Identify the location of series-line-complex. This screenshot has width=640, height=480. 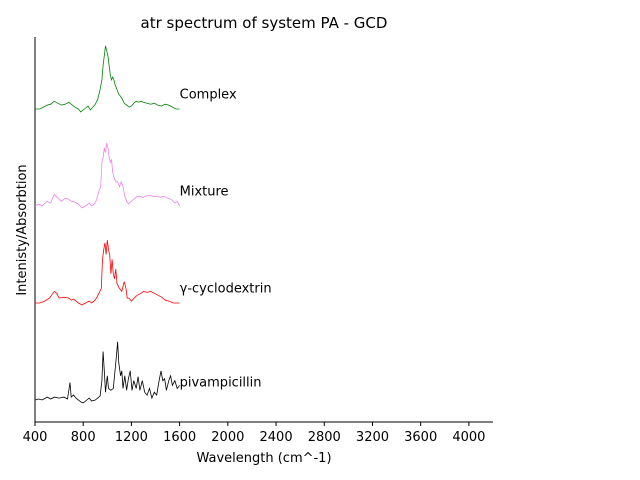
(107, 79).